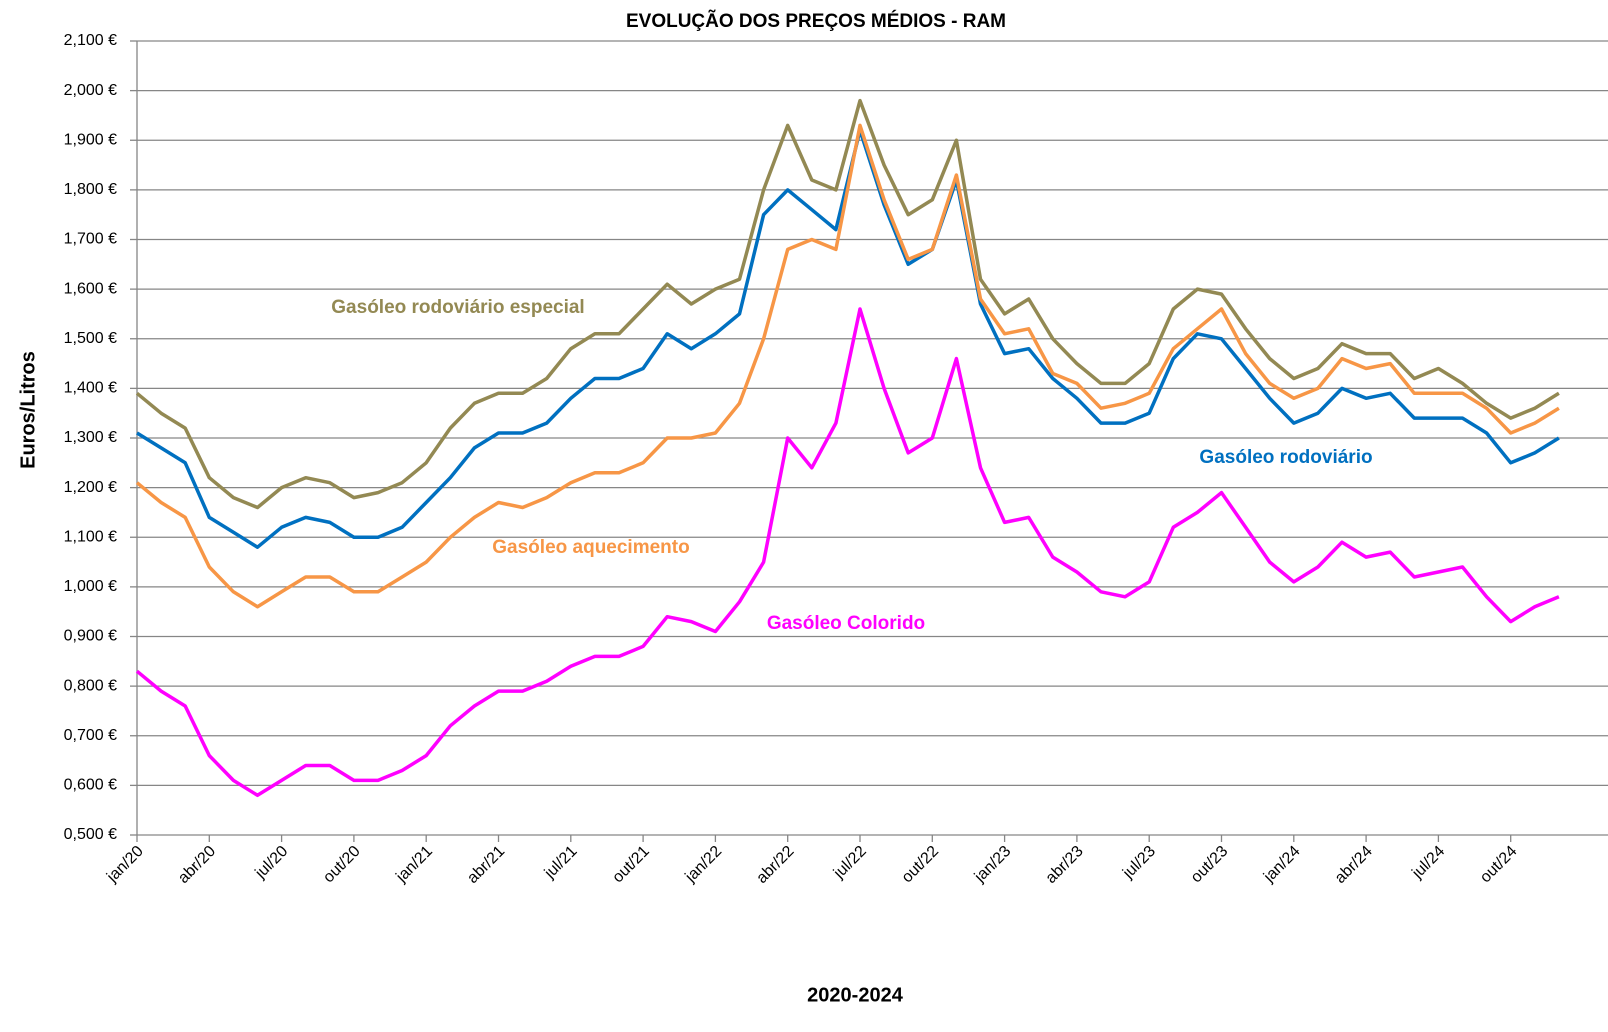  What do you see at coordinates (90, 785) in the screenshot?
I see `y-tick-label: 0,600 €` at bounding box center [90, 785].